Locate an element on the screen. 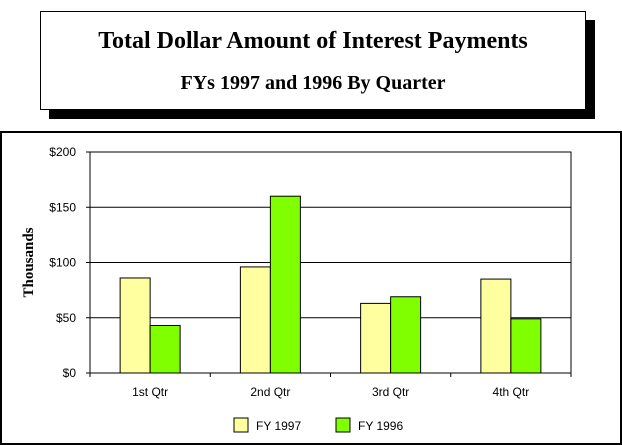 The width and height of the screenshot is (622, 445). y-tick-label: $100 is located at coordinates (62, 263).